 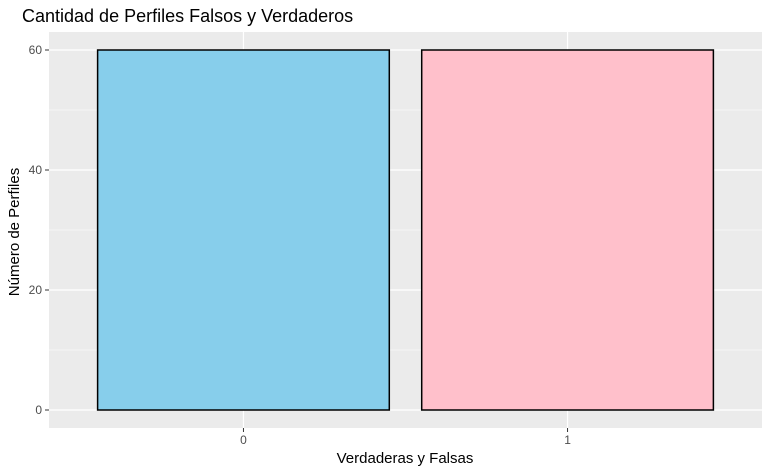 What do you see at coordinates (36, 50) in the screenshot?
I see `y-tick-label: 60` at bounding box center [36, 50].